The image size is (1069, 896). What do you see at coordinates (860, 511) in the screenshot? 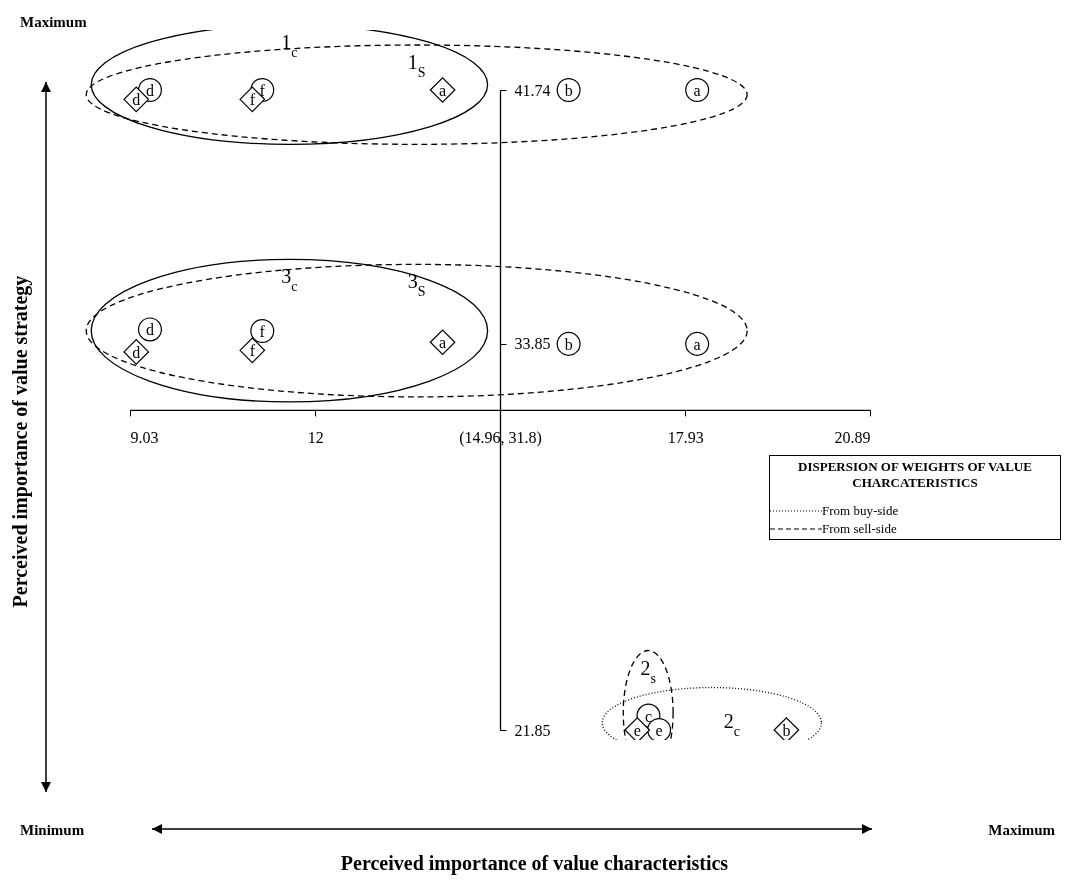
I see `annotation: From buy-side` at bounding box center [860, 511].